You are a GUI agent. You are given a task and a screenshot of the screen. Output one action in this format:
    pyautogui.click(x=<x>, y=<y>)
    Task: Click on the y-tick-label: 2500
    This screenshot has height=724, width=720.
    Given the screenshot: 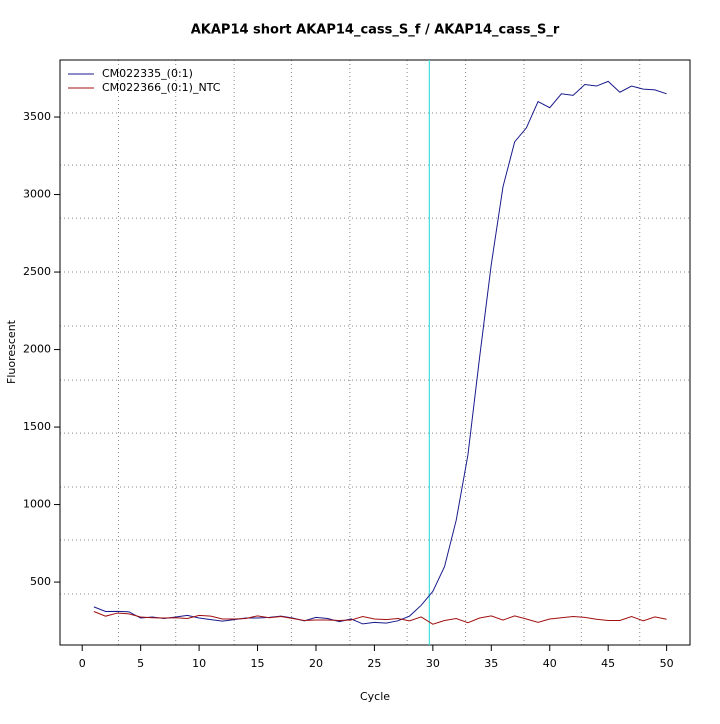 What is the action you would take?
    pyautogui.click(x=37, y=271)
    